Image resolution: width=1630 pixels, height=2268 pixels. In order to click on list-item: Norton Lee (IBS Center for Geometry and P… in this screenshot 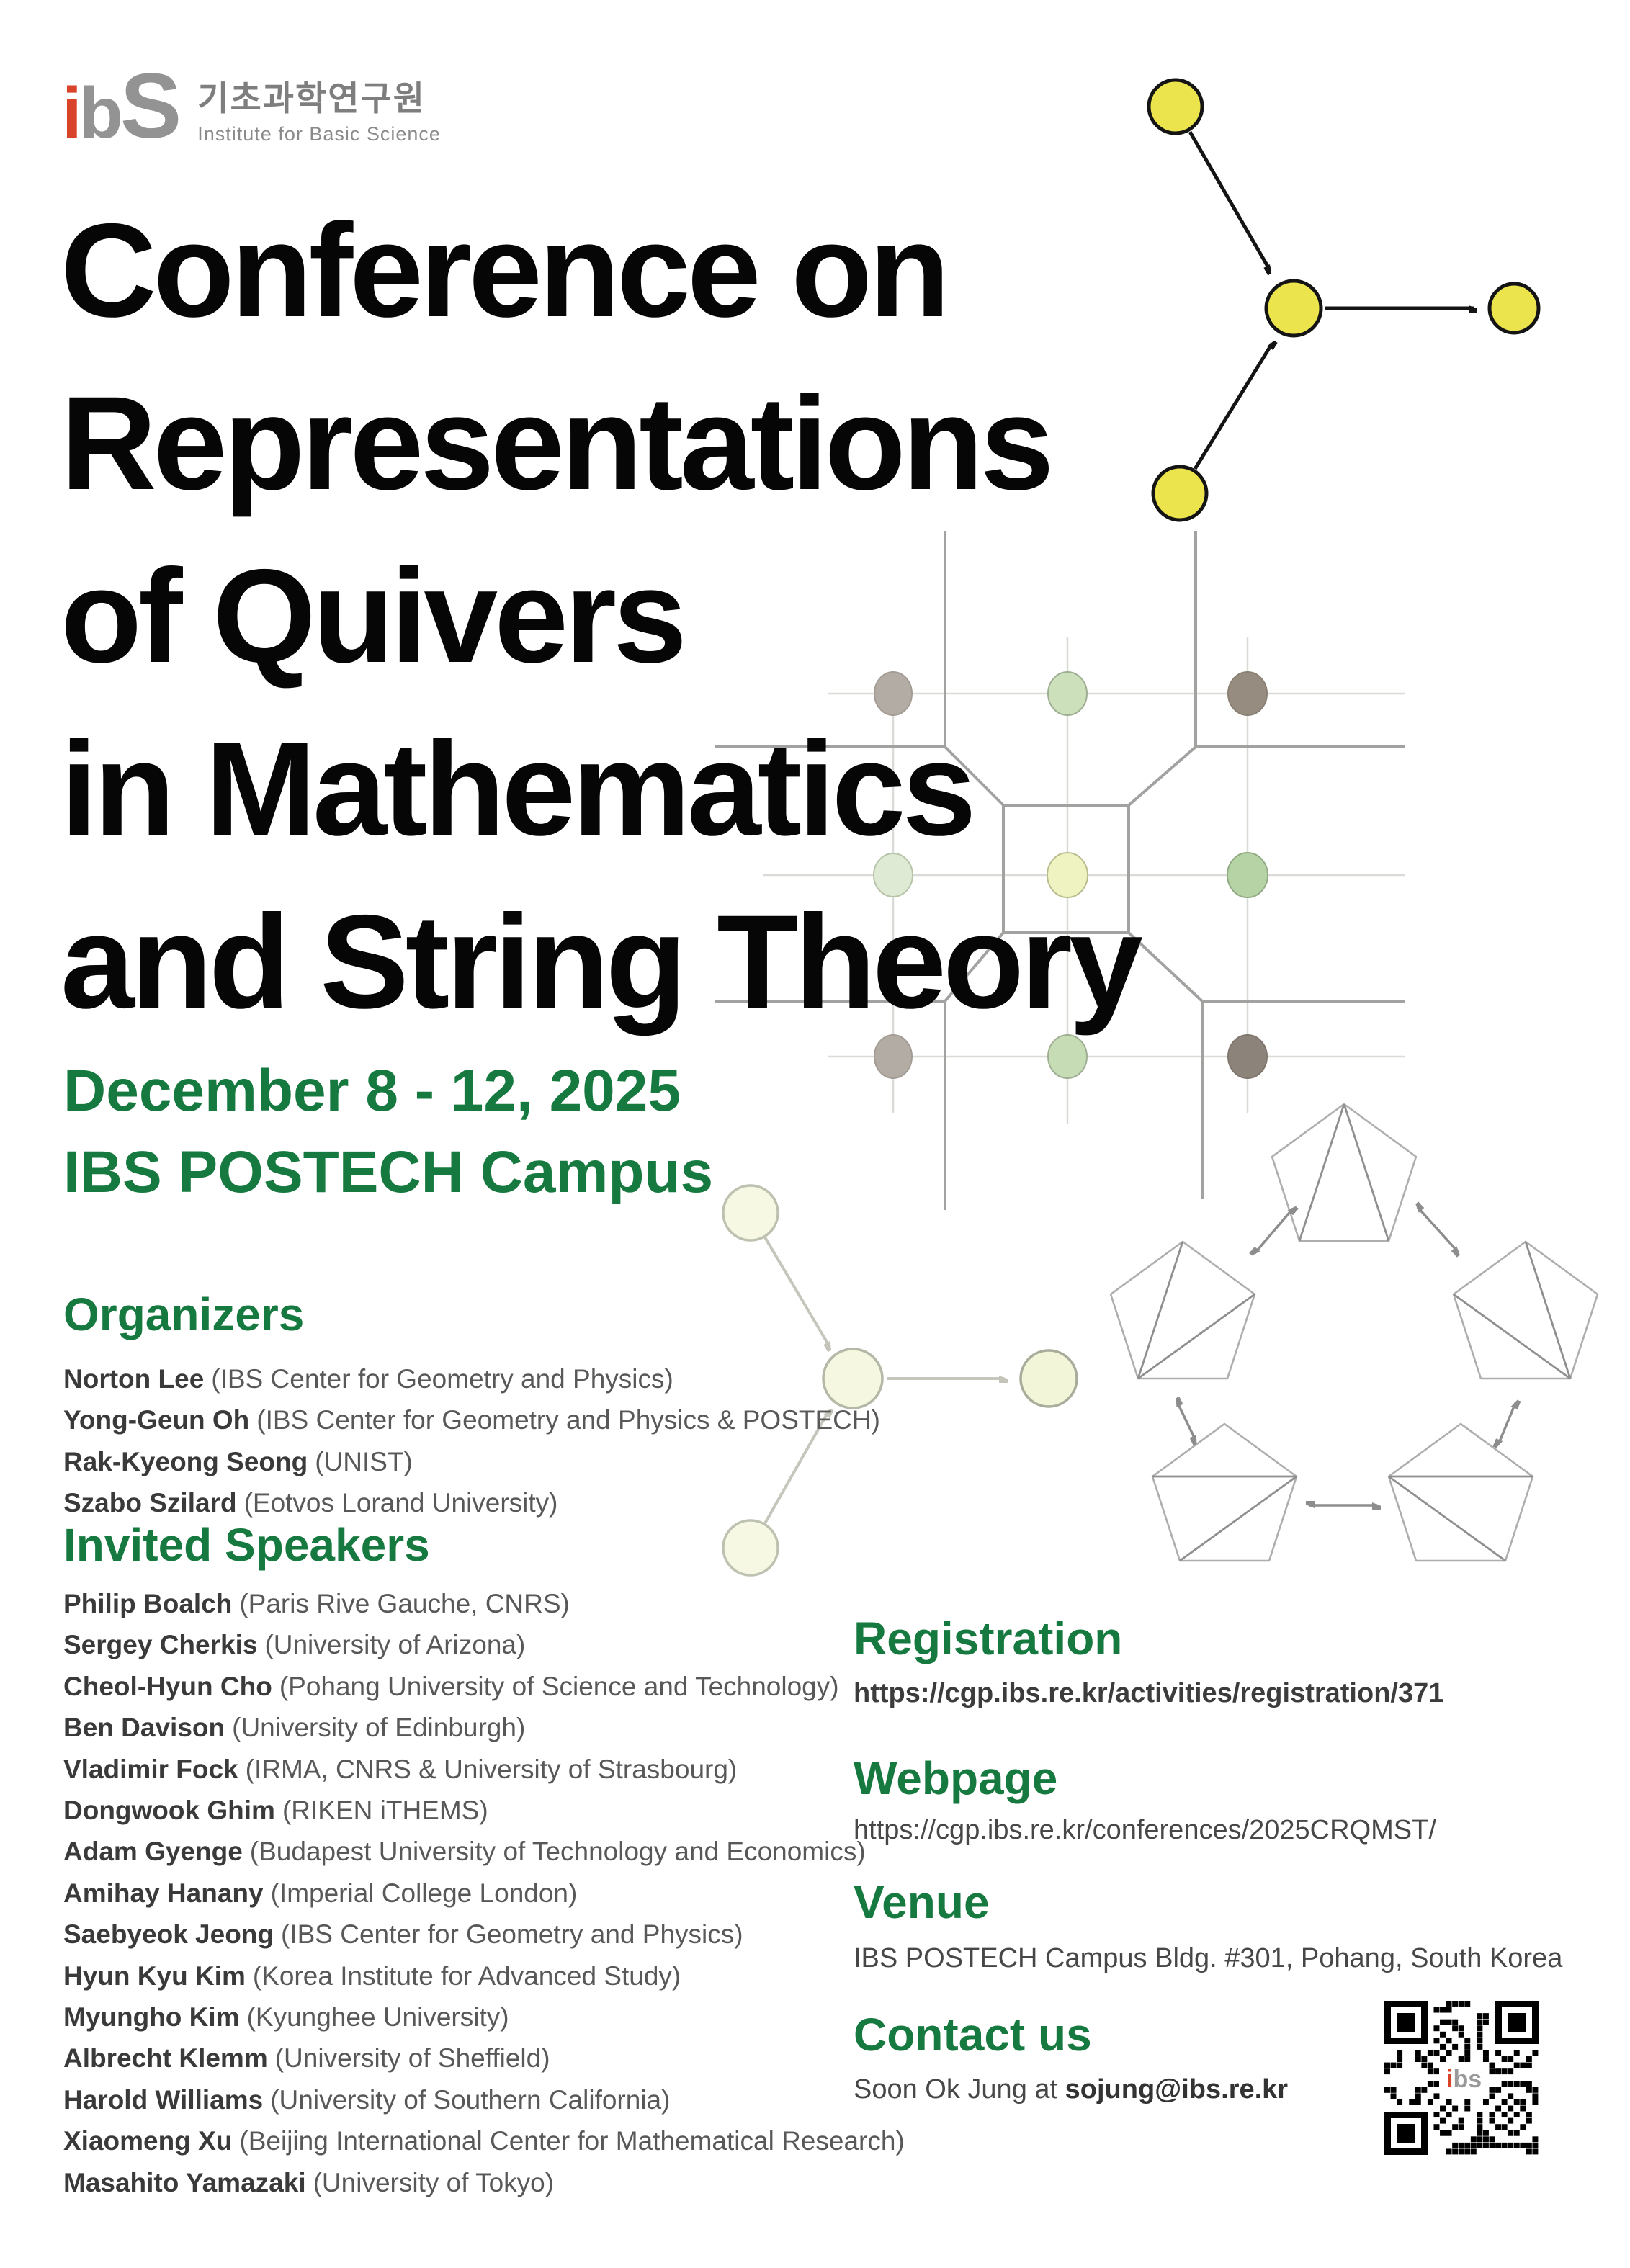, I will do `click(471, 1378)`.